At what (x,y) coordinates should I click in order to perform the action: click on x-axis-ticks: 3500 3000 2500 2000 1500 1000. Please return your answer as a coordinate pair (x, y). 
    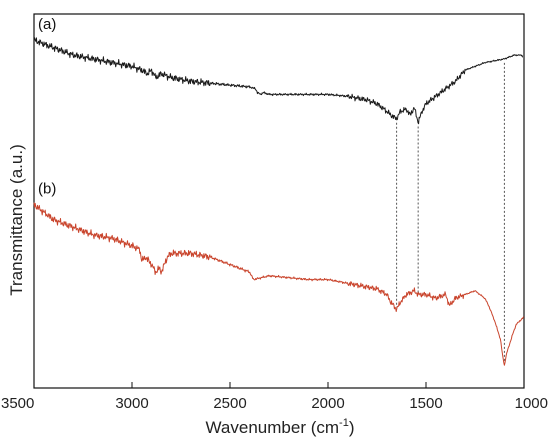
    Looking at the image, I should click on (274, 397).